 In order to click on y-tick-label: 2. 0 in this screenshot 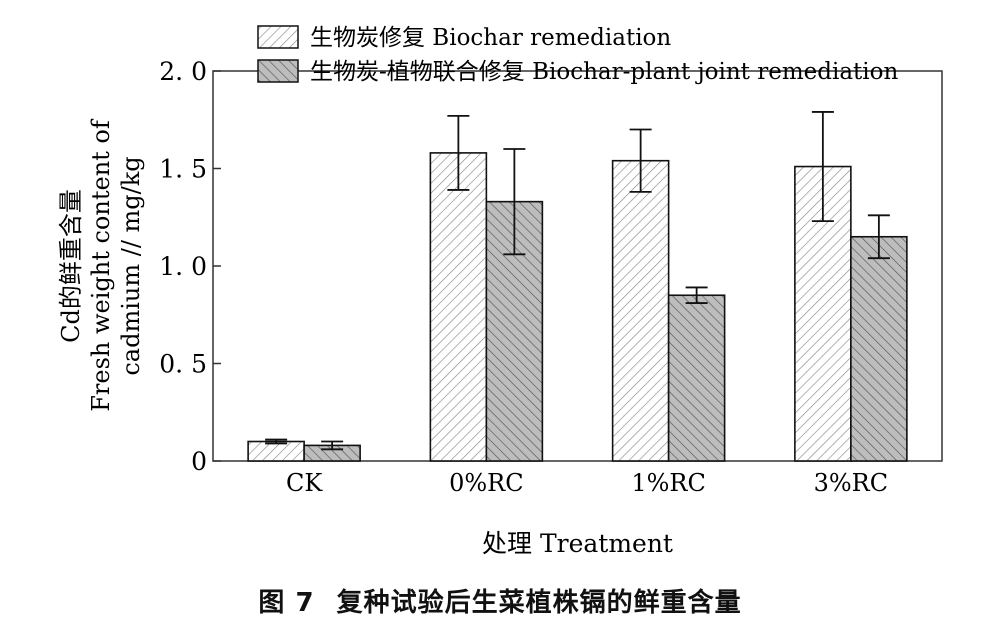, I will do `click(183, 71)`.